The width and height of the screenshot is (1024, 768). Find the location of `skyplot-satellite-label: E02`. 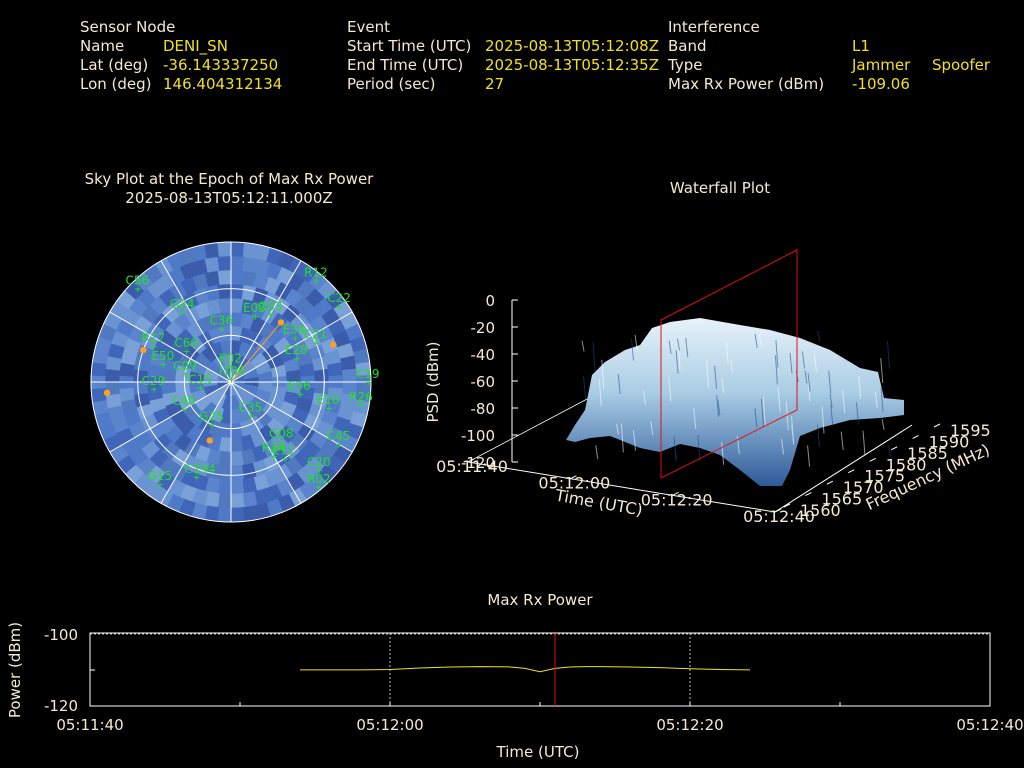

skyplot-satellite-label: E02 is located at coordinates (230, 358).